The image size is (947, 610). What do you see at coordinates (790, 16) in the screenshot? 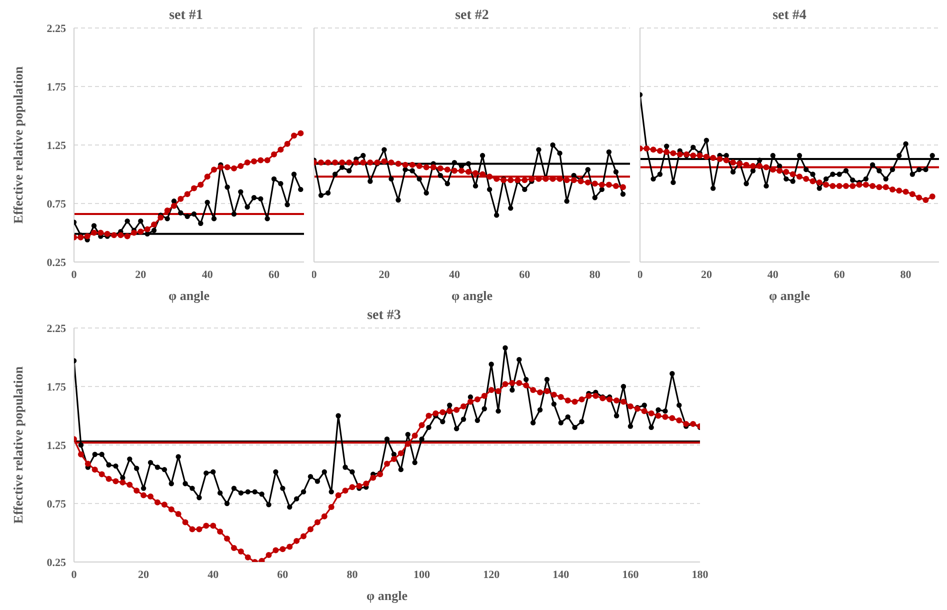
I see `chart-title: set #4` at bounding box center [790, 16].